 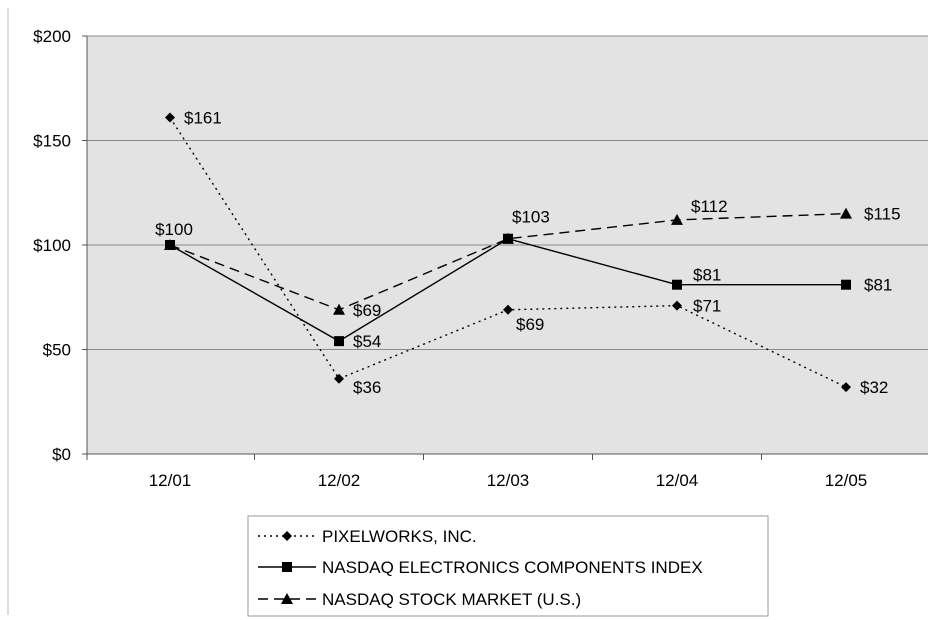 What do you see at coordinates (367, 310) in the screenshot?
I see `data-label-s2-1: $69` at bounding box center [367, 310].